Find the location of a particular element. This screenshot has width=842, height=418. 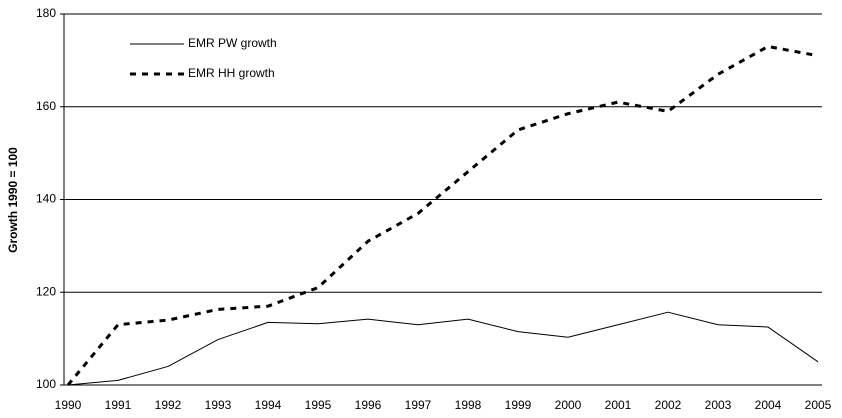

x-tick-label: 1997 is located at coordinates (418, 405).